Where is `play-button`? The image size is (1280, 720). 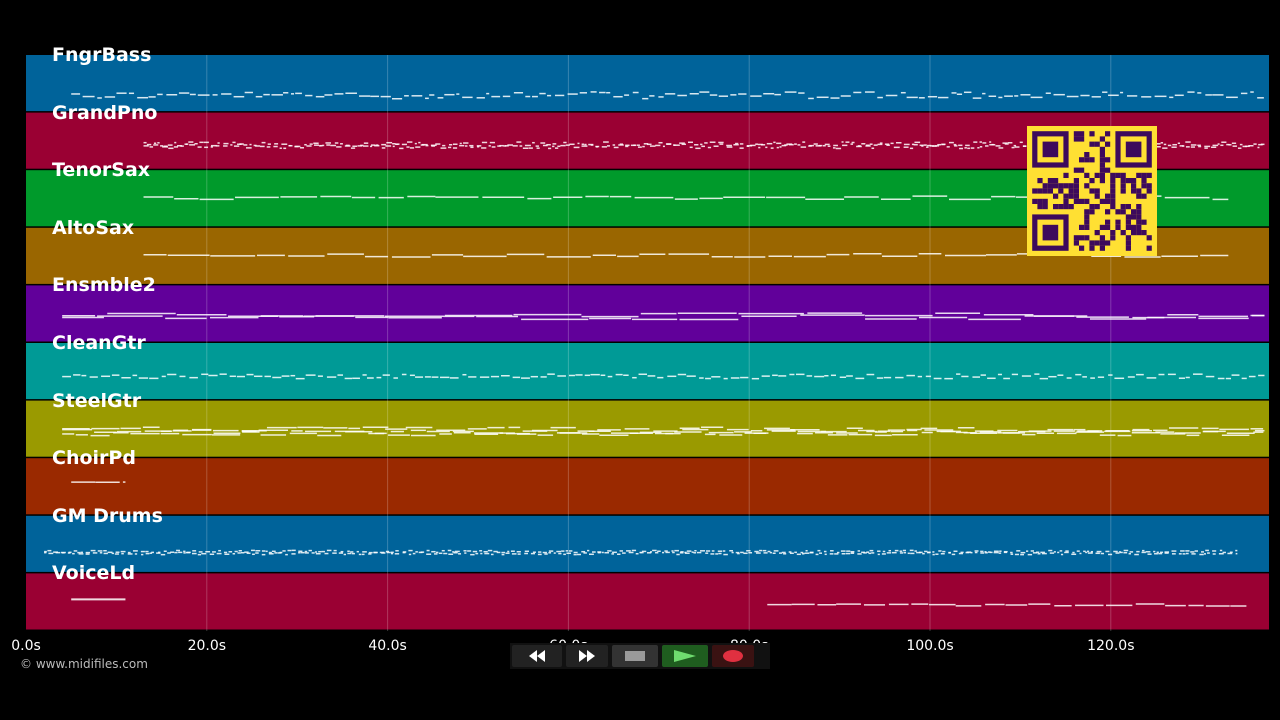
play-button is located at coordinates (685, 656).